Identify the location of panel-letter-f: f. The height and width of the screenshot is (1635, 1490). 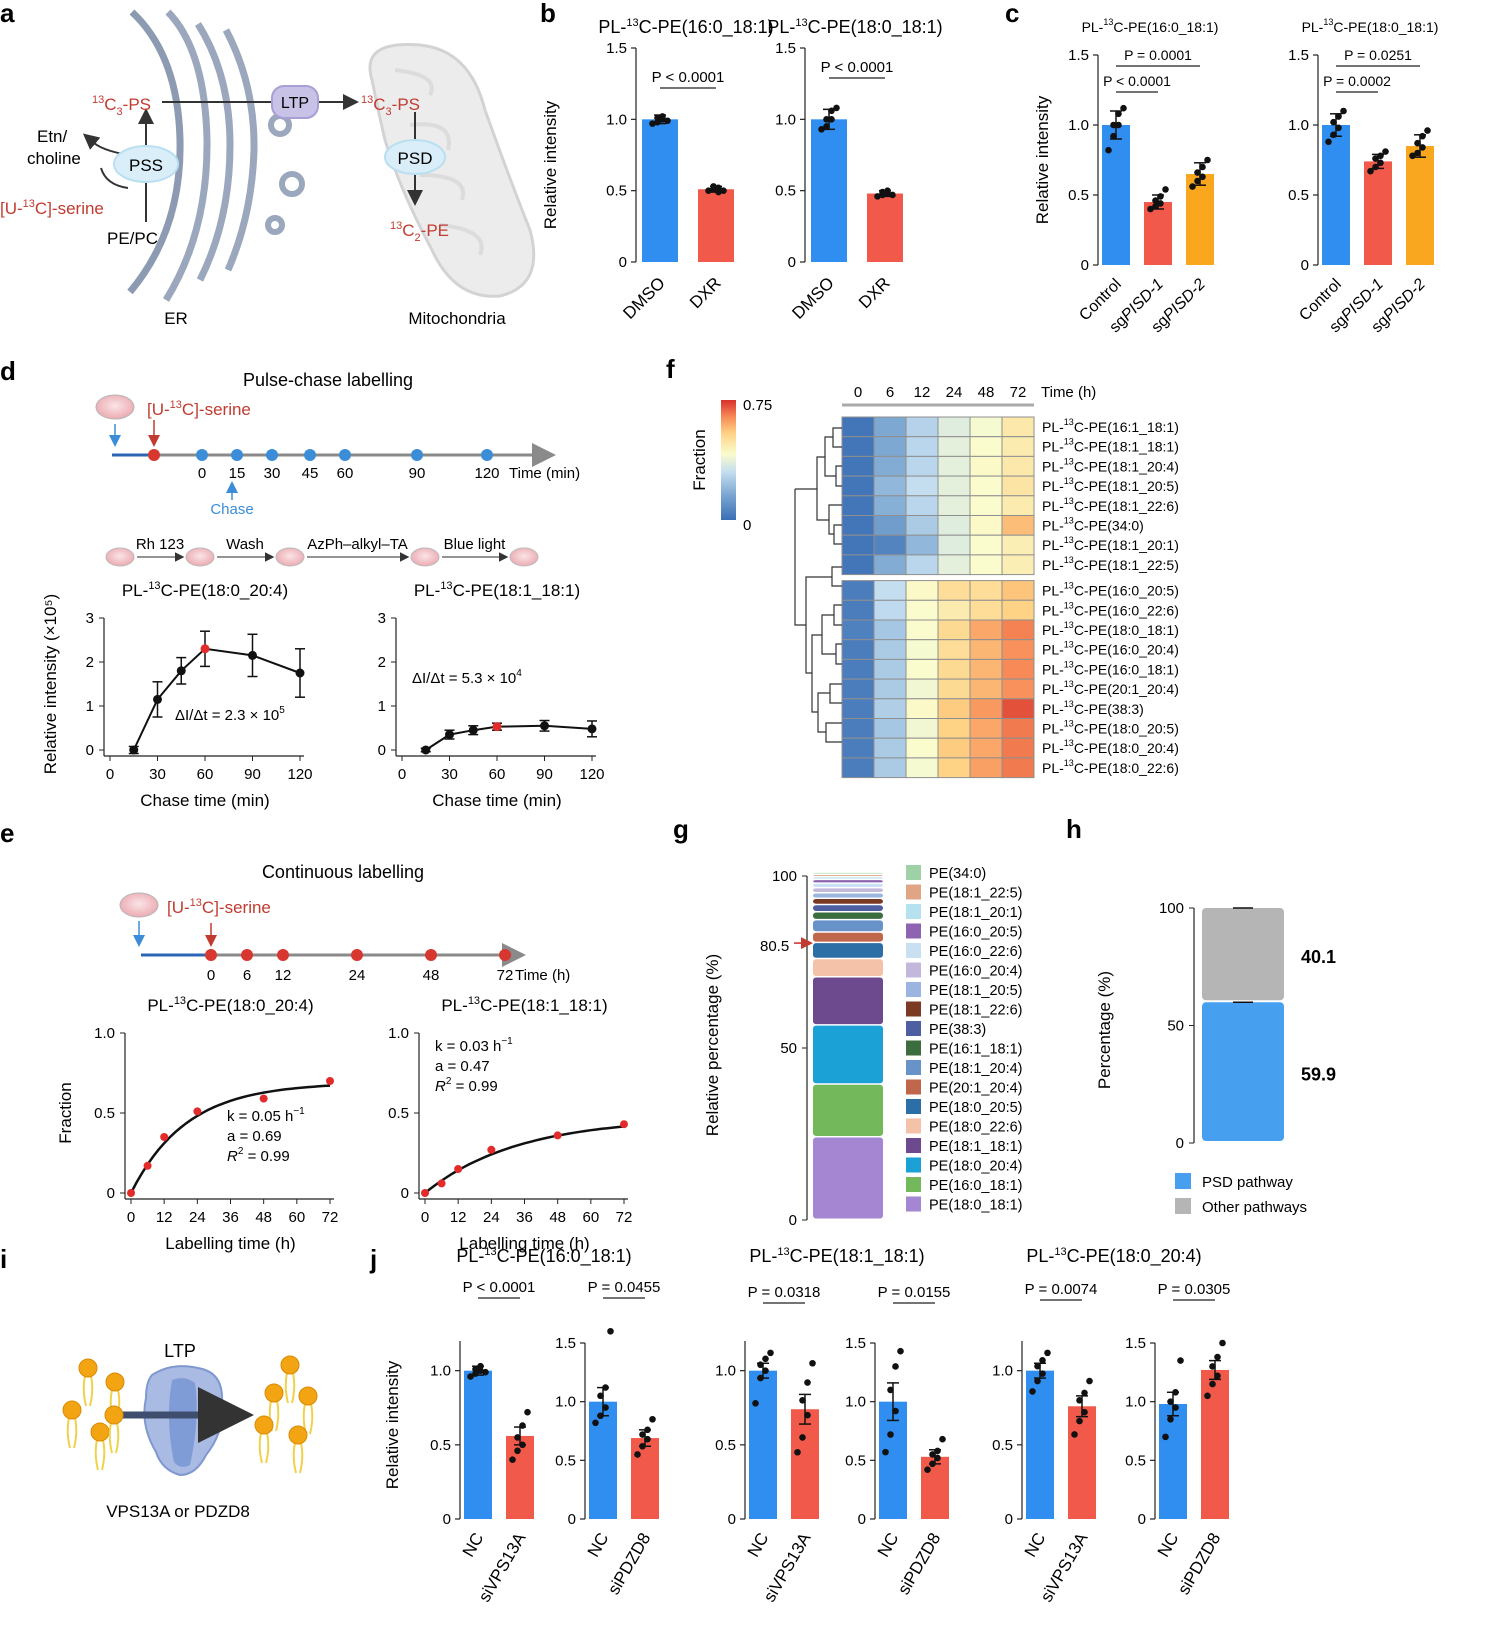
(670, 369).